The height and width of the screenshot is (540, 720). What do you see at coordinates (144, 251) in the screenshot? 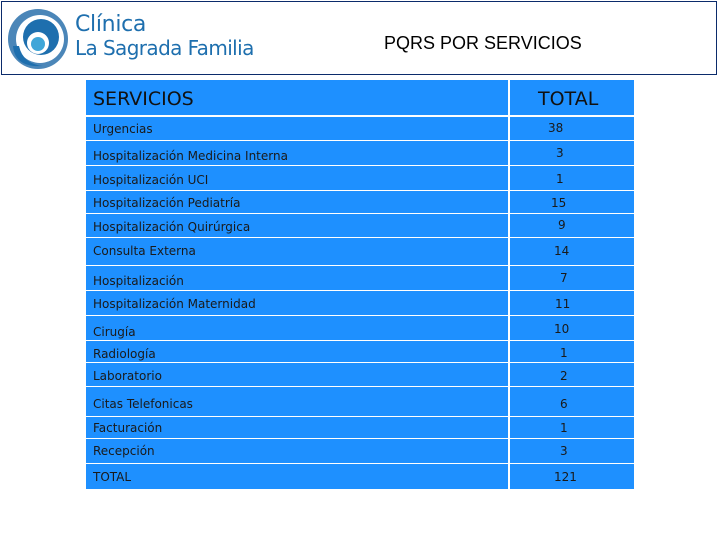
I see `service-name: Consulta Externa` at bounding box center [144, 251].